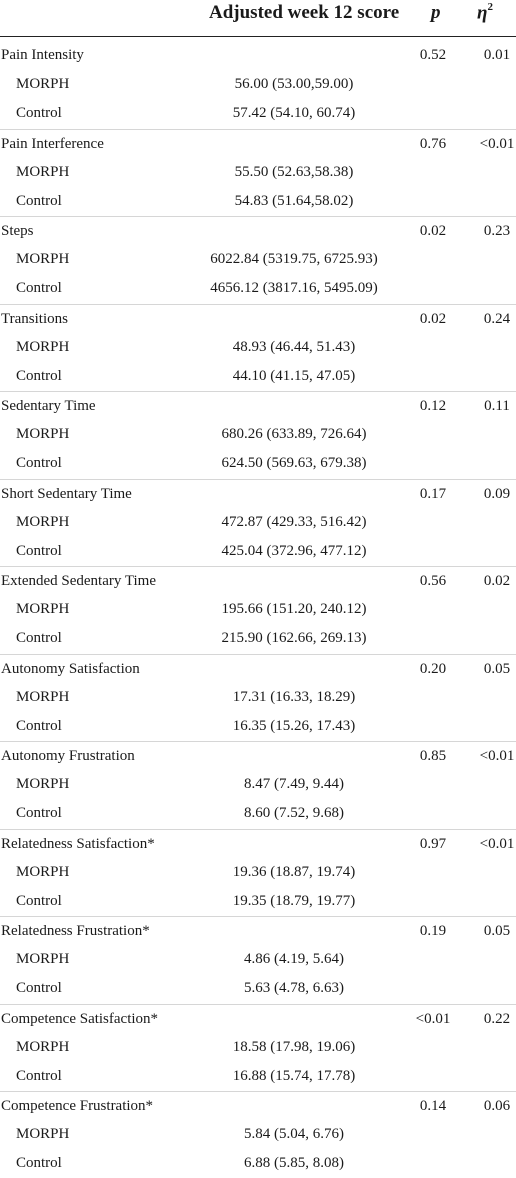 The width and height of the screenshot is (516, 1178). I want to click on group-row: MORPH 56.00 (53.00,59.00), so click(258, 84).